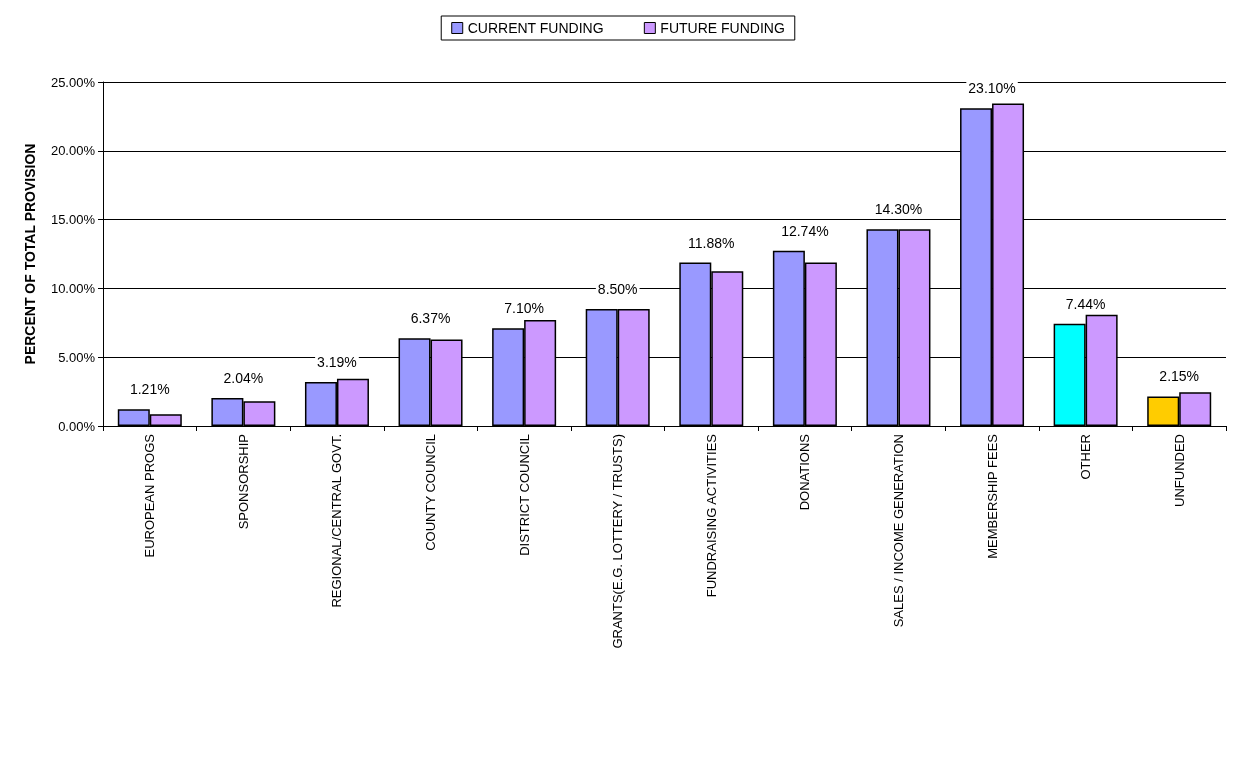 This screenshot has height=770, width=1236. I want to click on y-tick-label: 25.00%, so click(73, 82).